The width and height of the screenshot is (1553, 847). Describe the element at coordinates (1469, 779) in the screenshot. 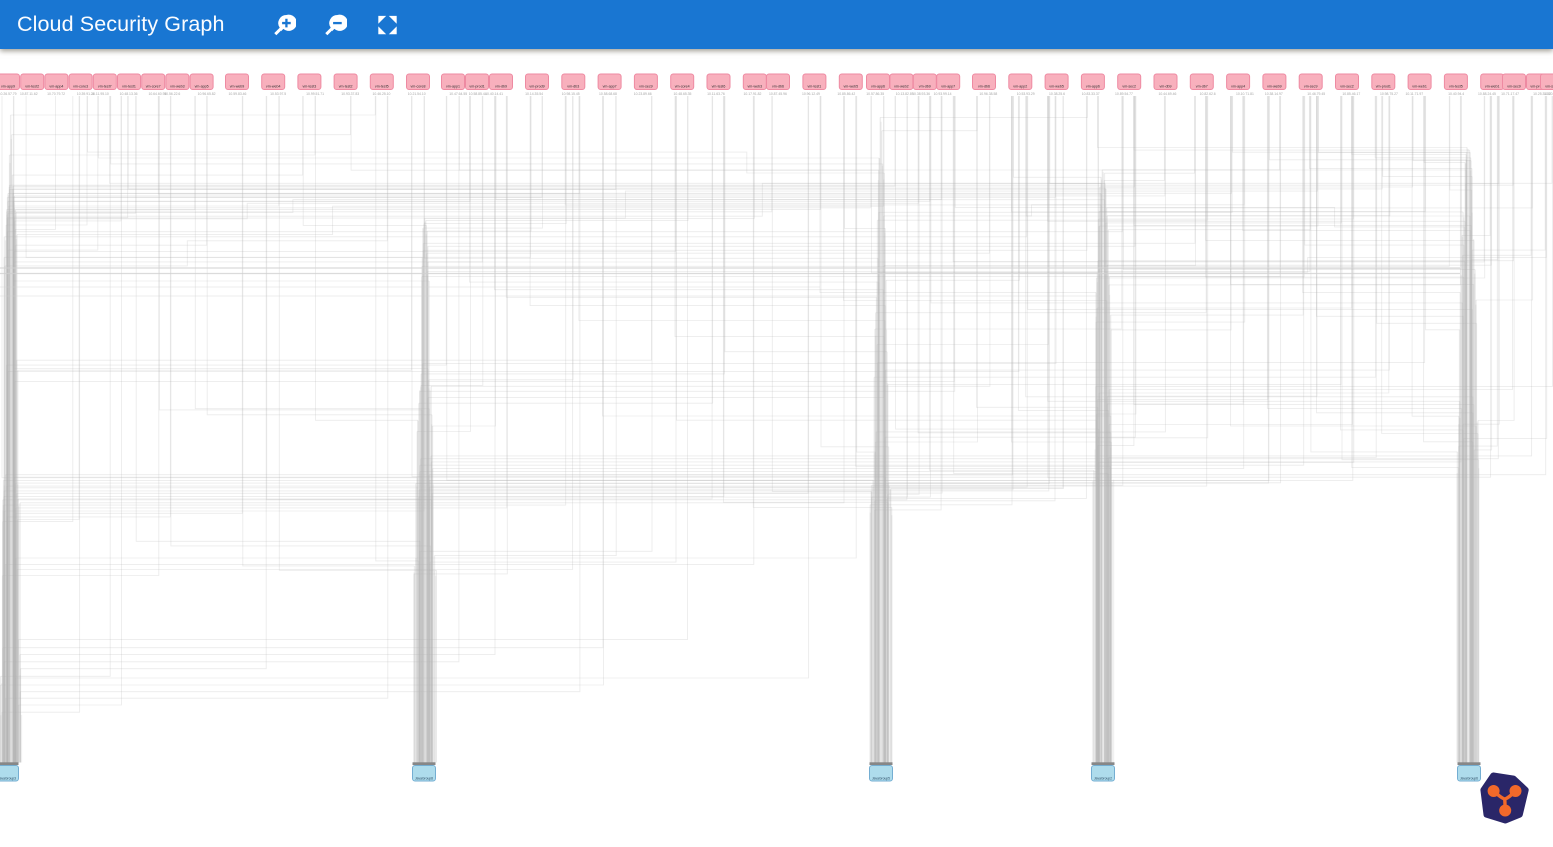

I see `svg-text: JavaGroup6` at that location.